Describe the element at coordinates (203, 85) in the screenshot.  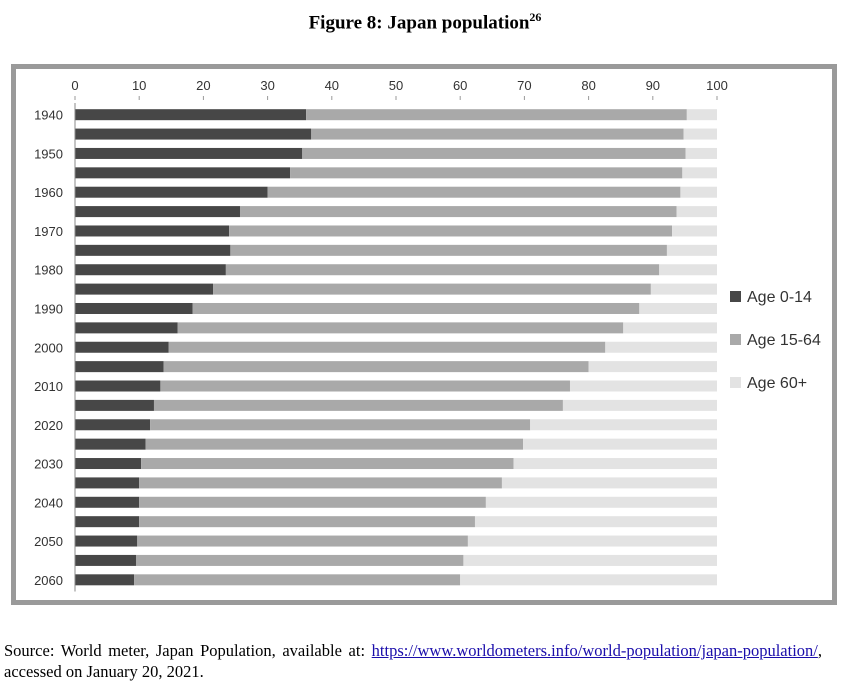
I see `x-tick-label: 20` at that location.